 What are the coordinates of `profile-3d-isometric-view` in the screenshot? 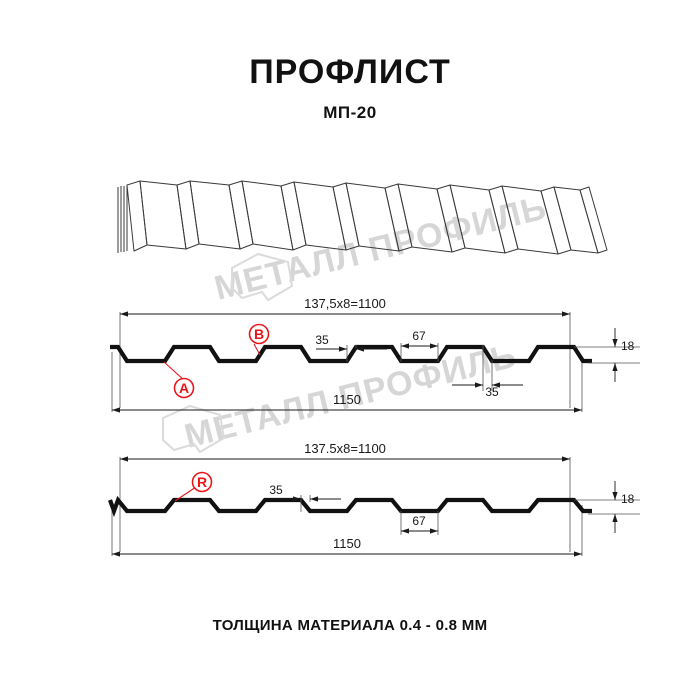 It's located at (362, 217).